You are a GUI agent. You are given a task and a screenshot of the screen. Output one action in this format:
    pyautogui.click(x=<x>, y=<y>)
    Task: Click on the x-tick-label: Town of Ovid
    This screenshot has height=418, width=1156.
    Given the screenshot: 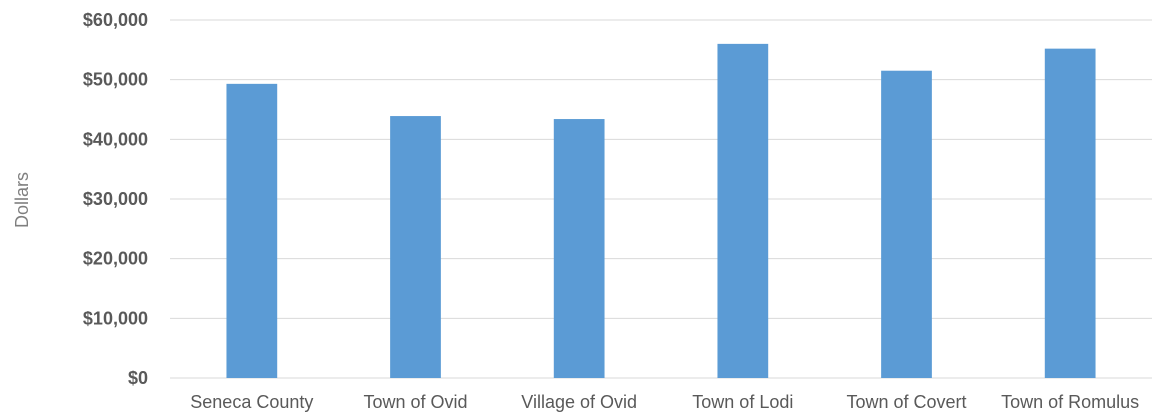 What is the action you would take?
    pyautogui.click(x=415, y=402)
    